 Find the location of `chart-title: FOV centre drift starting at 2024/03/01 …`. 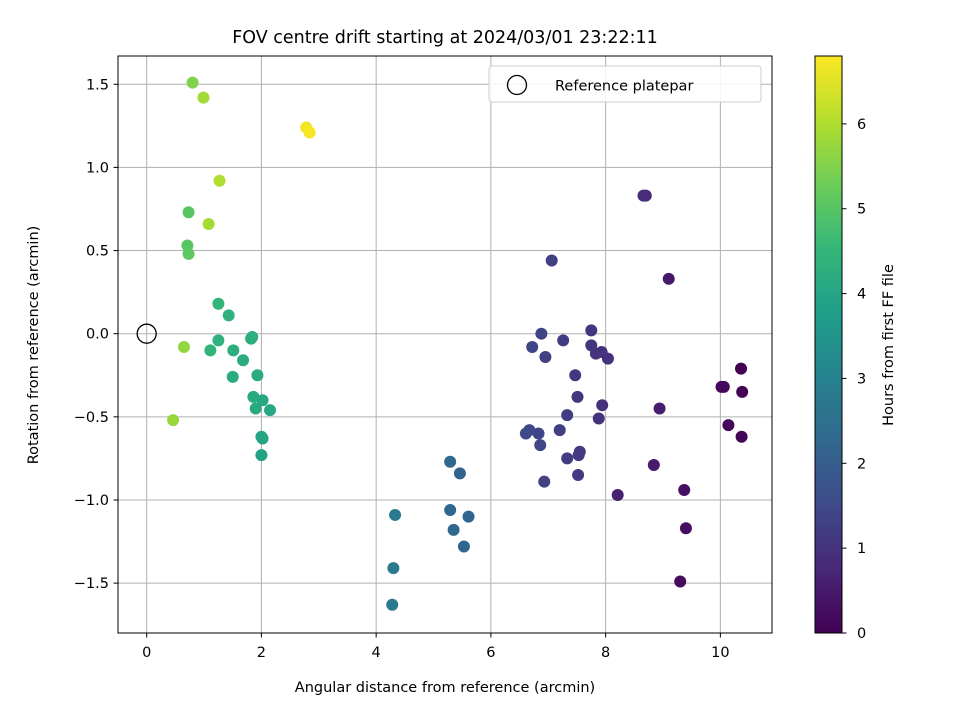

chart-title: FOV centre drift starting at 2024/03/01 … is located at coordinates (445, 38).